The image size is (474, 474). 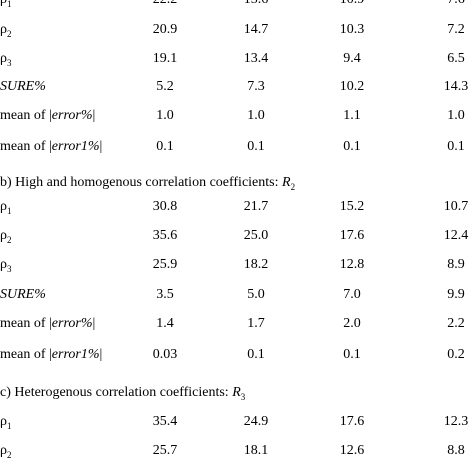 I want to click on cell: 5.0, so click(x=256, y=294).